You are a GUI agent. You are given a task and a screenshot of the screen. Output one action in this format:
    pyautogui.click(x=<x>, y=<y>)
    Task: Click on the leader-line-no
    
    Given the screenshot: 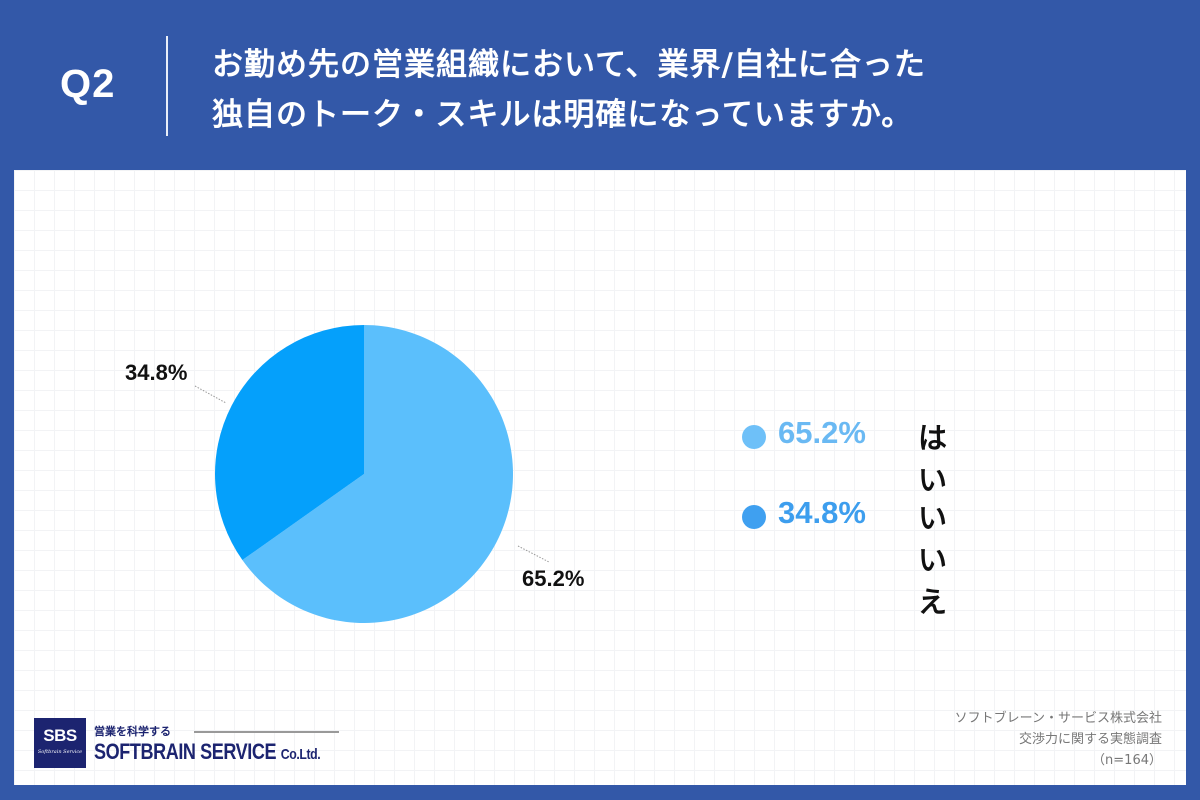 What is the action you would take?
    pyautogui.click(x=210, y=394)
    